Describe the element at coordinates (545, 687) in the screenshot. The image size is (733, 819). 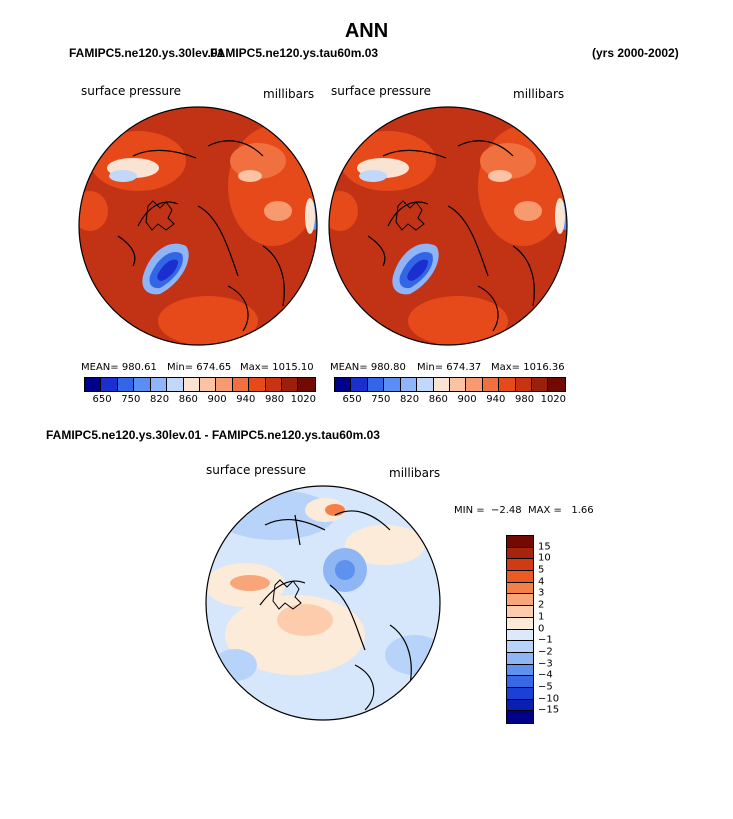
I see `colorbar-tick-label: −5` at that location.